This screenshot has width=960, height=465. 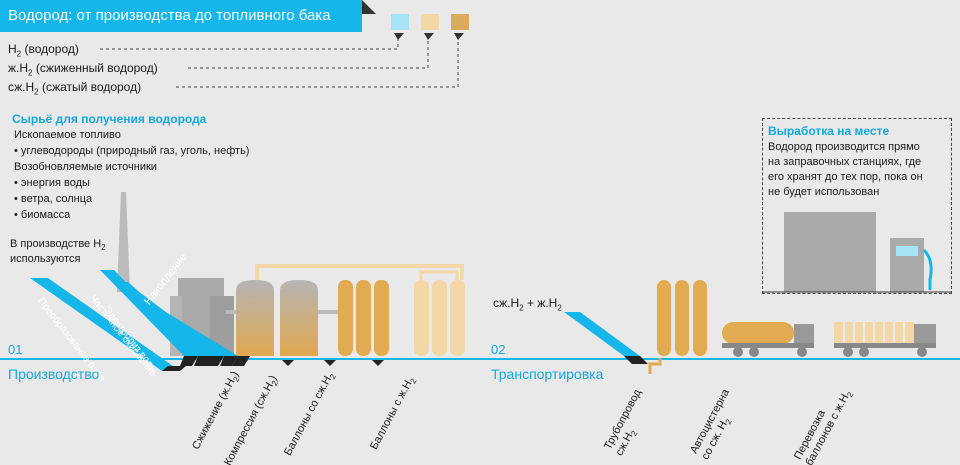 I want to click on renewable-item: • биомасса, so click(x=42, y=215).